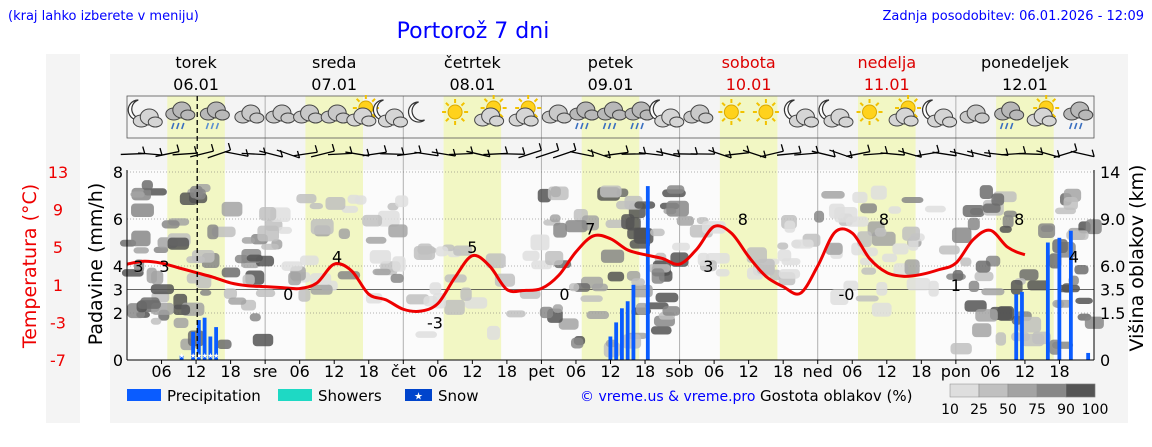 This screenshot has width=1152, height=447. Describe the element at coordinates (1037, 410) in the screenshot. I see `cloud-scale-label: 75` at that location.